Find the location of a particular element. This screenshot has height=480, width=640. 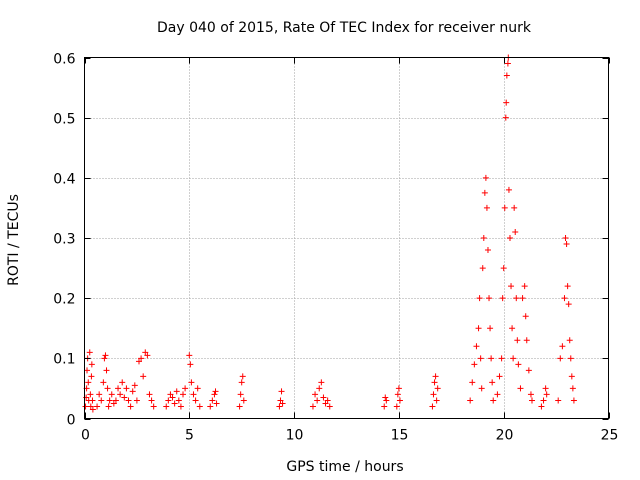

x-tick-label: 10 is located at coordinates (295, 436).